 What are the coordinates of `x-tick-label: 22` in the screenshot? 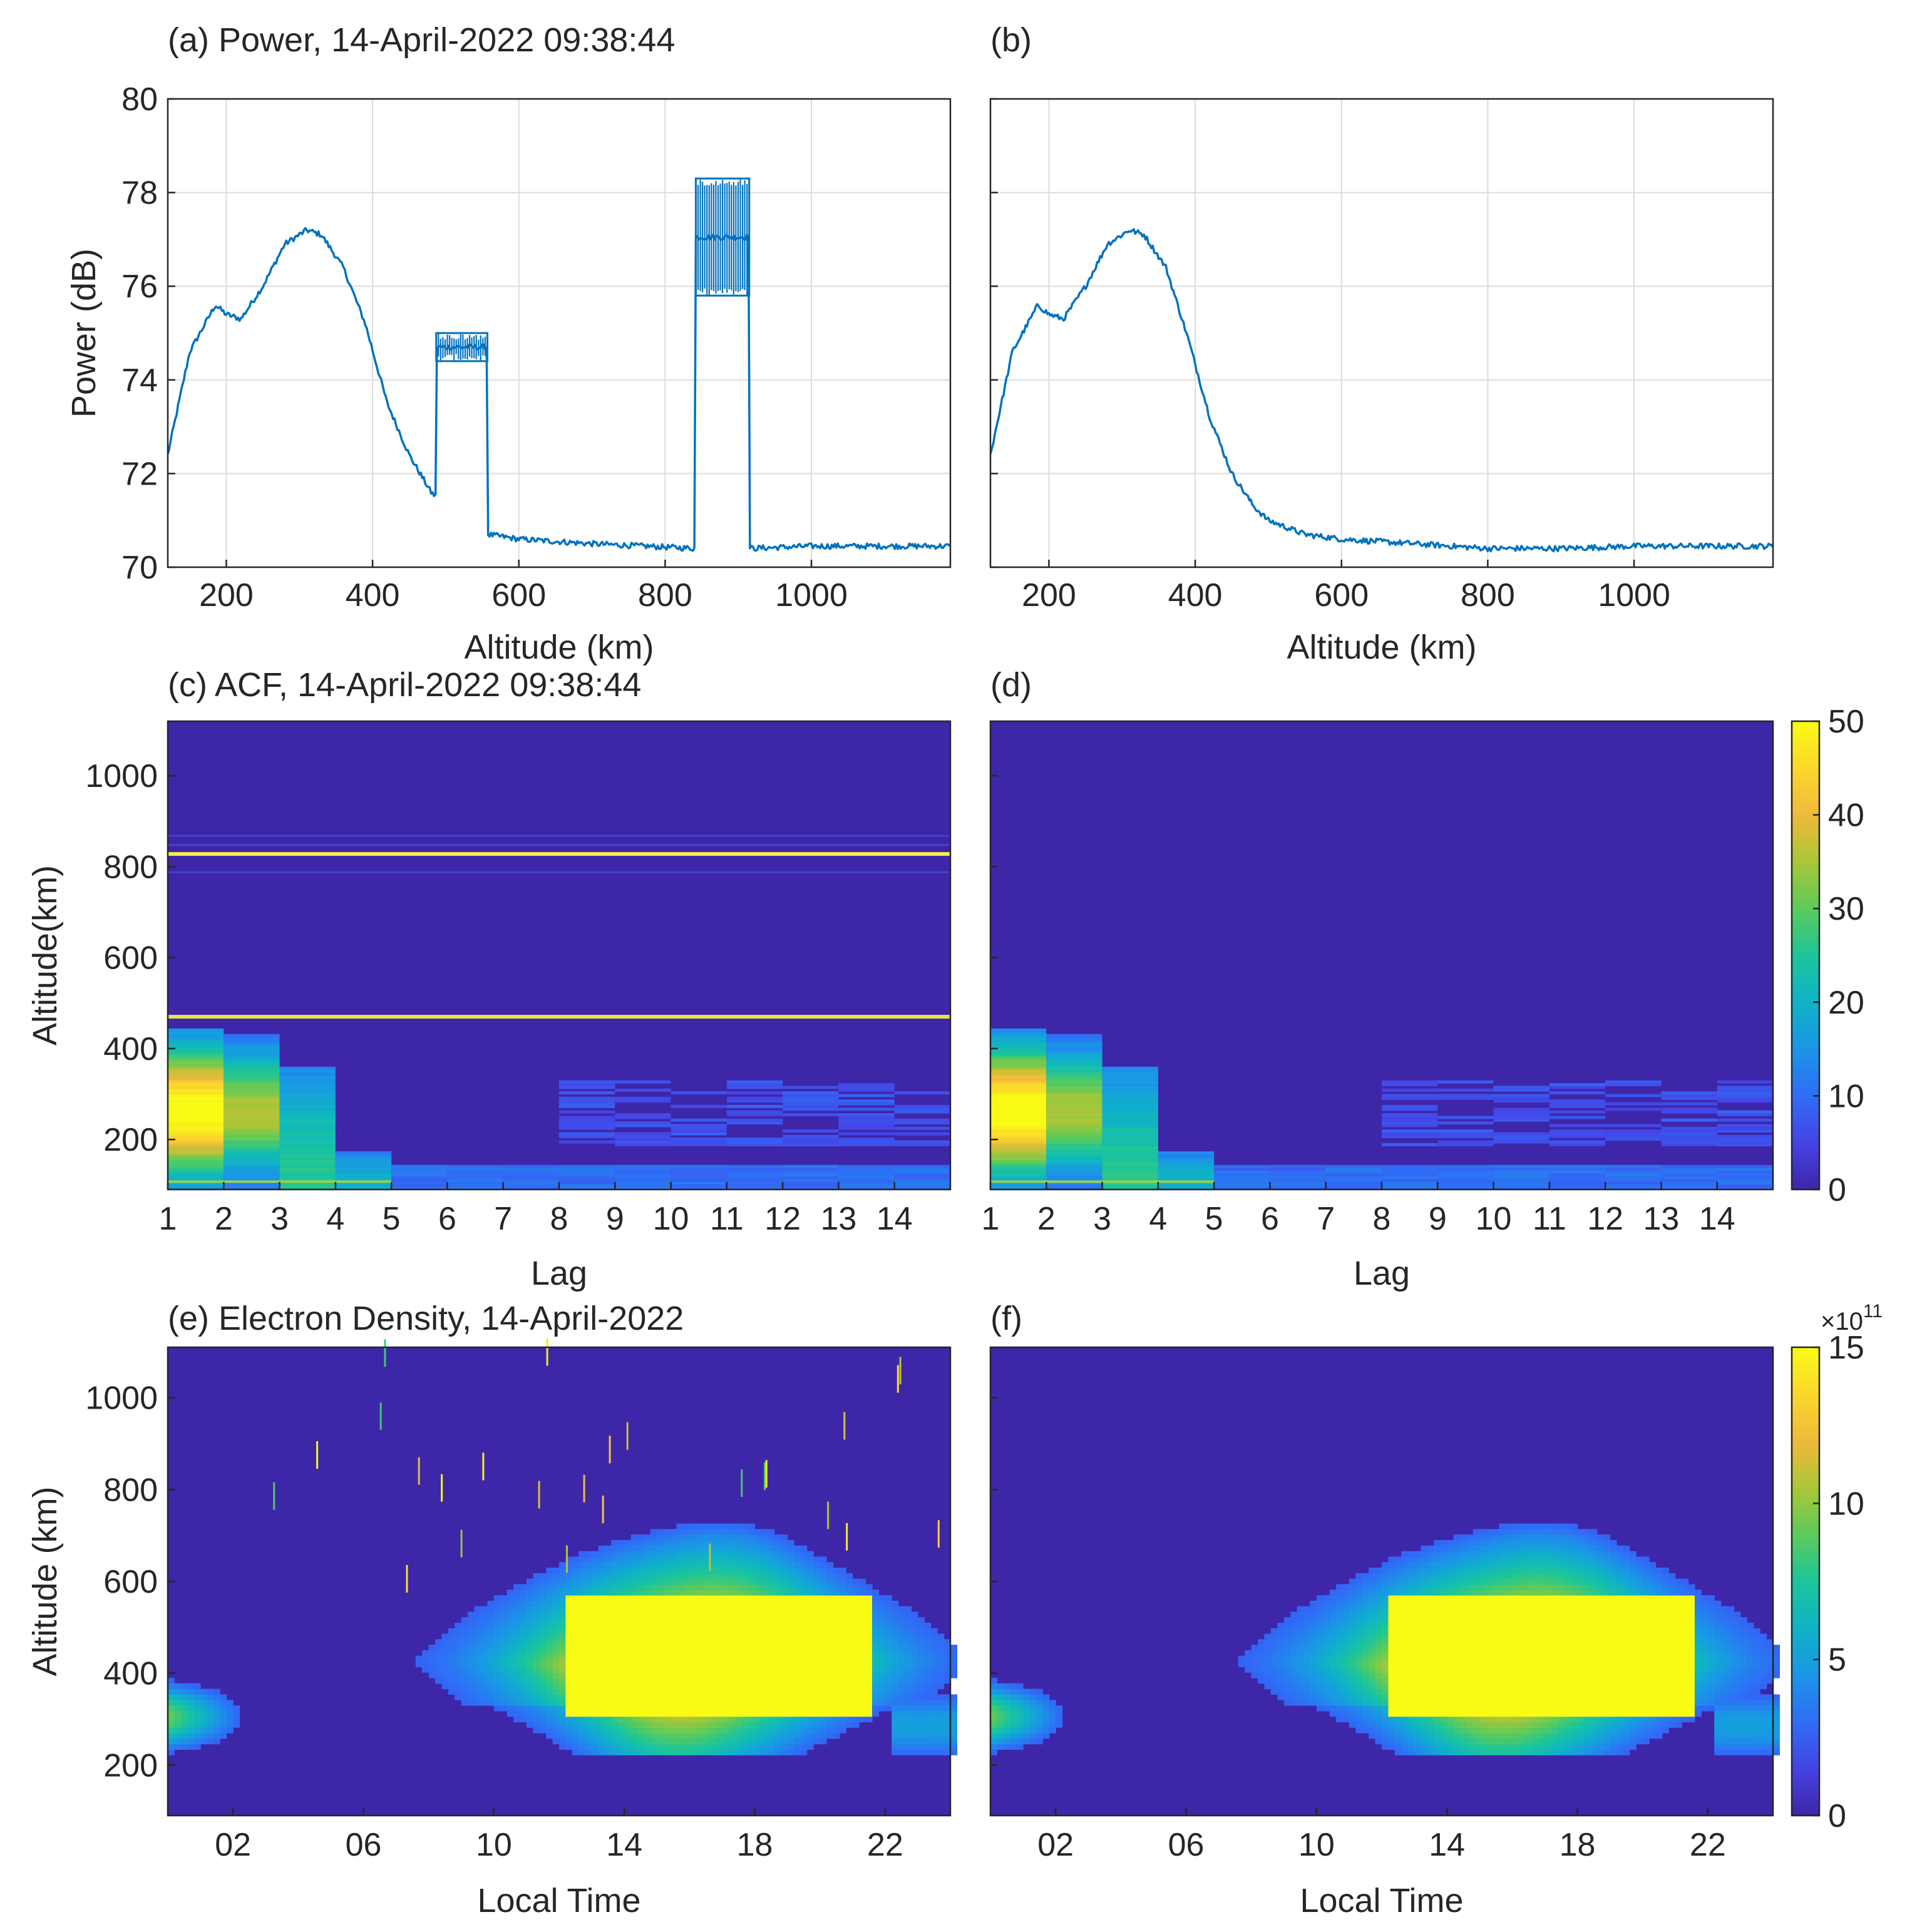 It's located at (885, 1845).